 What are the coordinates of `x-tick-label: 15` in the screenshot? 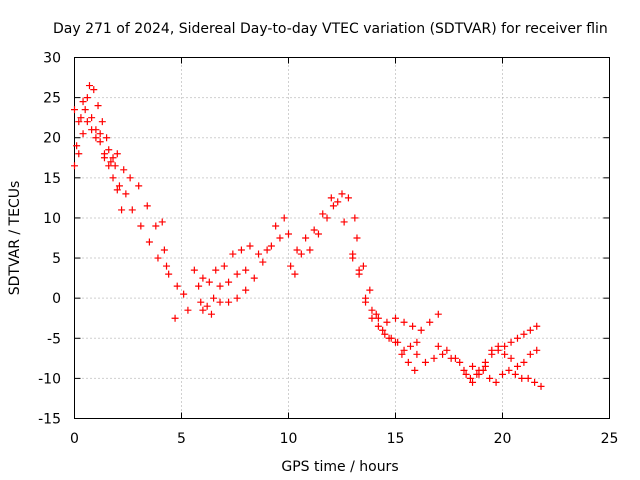 It's located at (396, 439).